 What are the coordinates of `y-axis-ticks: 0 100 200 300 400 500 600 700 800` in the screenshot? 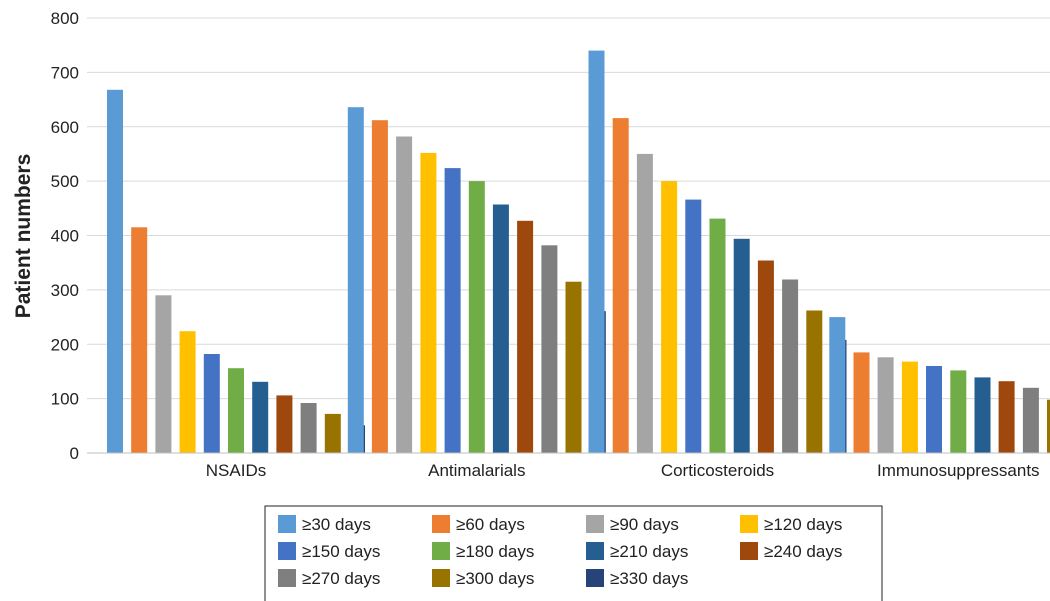 It's located at (65, 236).